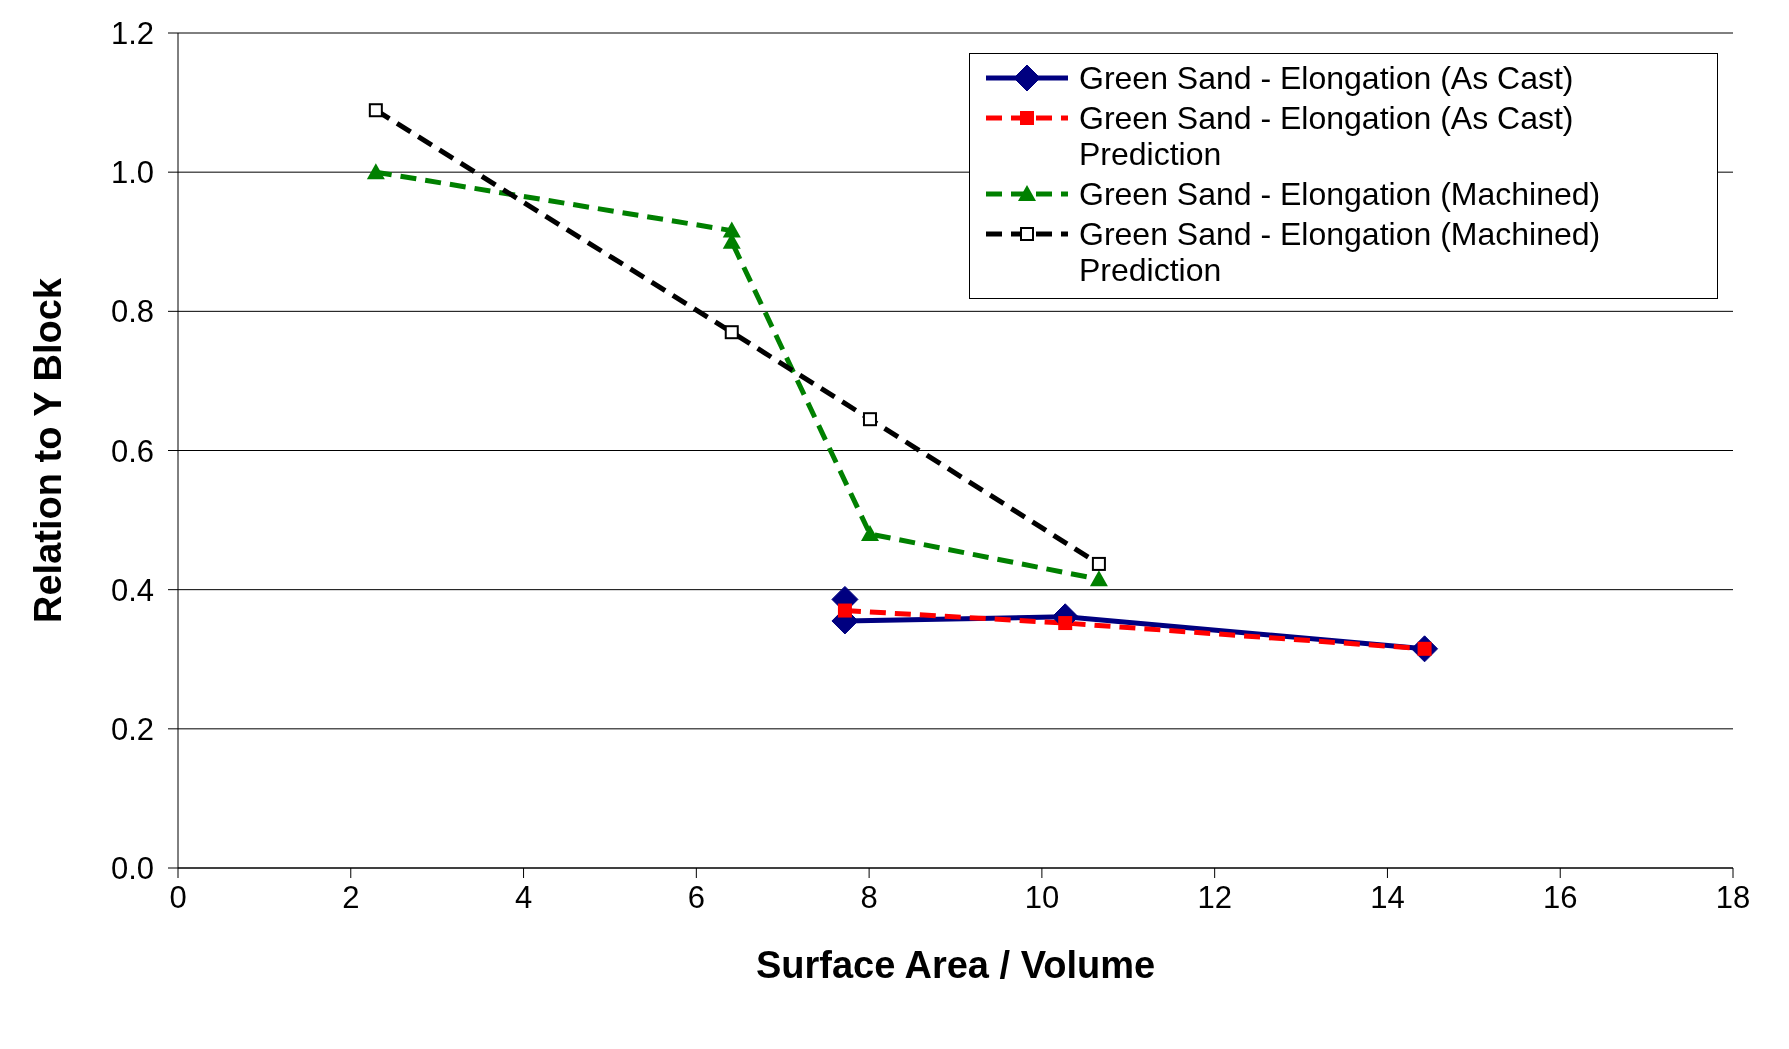 The height and width of the screenshot is (1049, 1789). Describe the element at coordinates (1340, 194) in the screenshot. I see `legend-label: Green Sand - Elongation (Machined)` at that location.